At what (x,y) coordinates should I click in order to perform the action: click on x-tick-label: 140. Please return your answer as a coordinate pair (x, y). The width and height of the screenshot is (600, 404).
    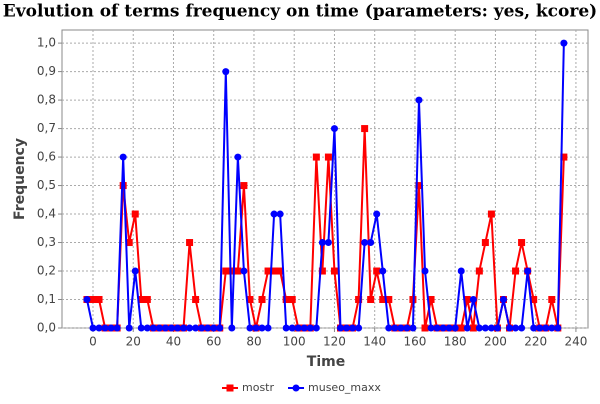
    Looking at the image, I should click on (374, 342).